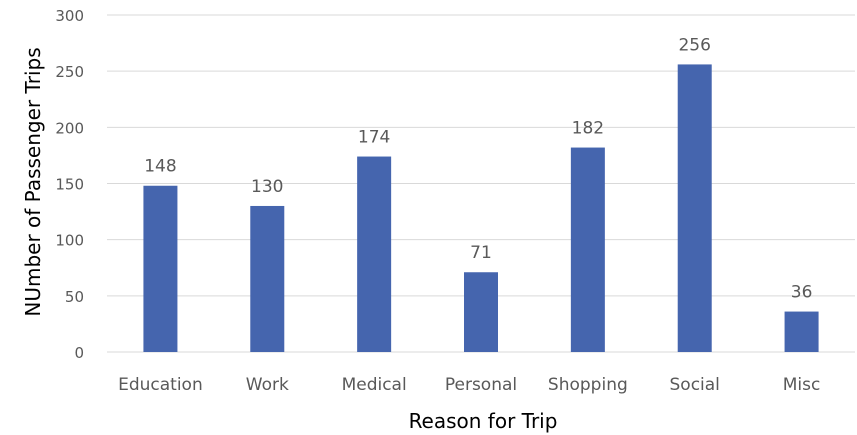 The image size is (857, 435). What do you see at coordinates (481, 385) in the screenshot?
I see `x-category-label: Personal` at bounding box center [481, 385].